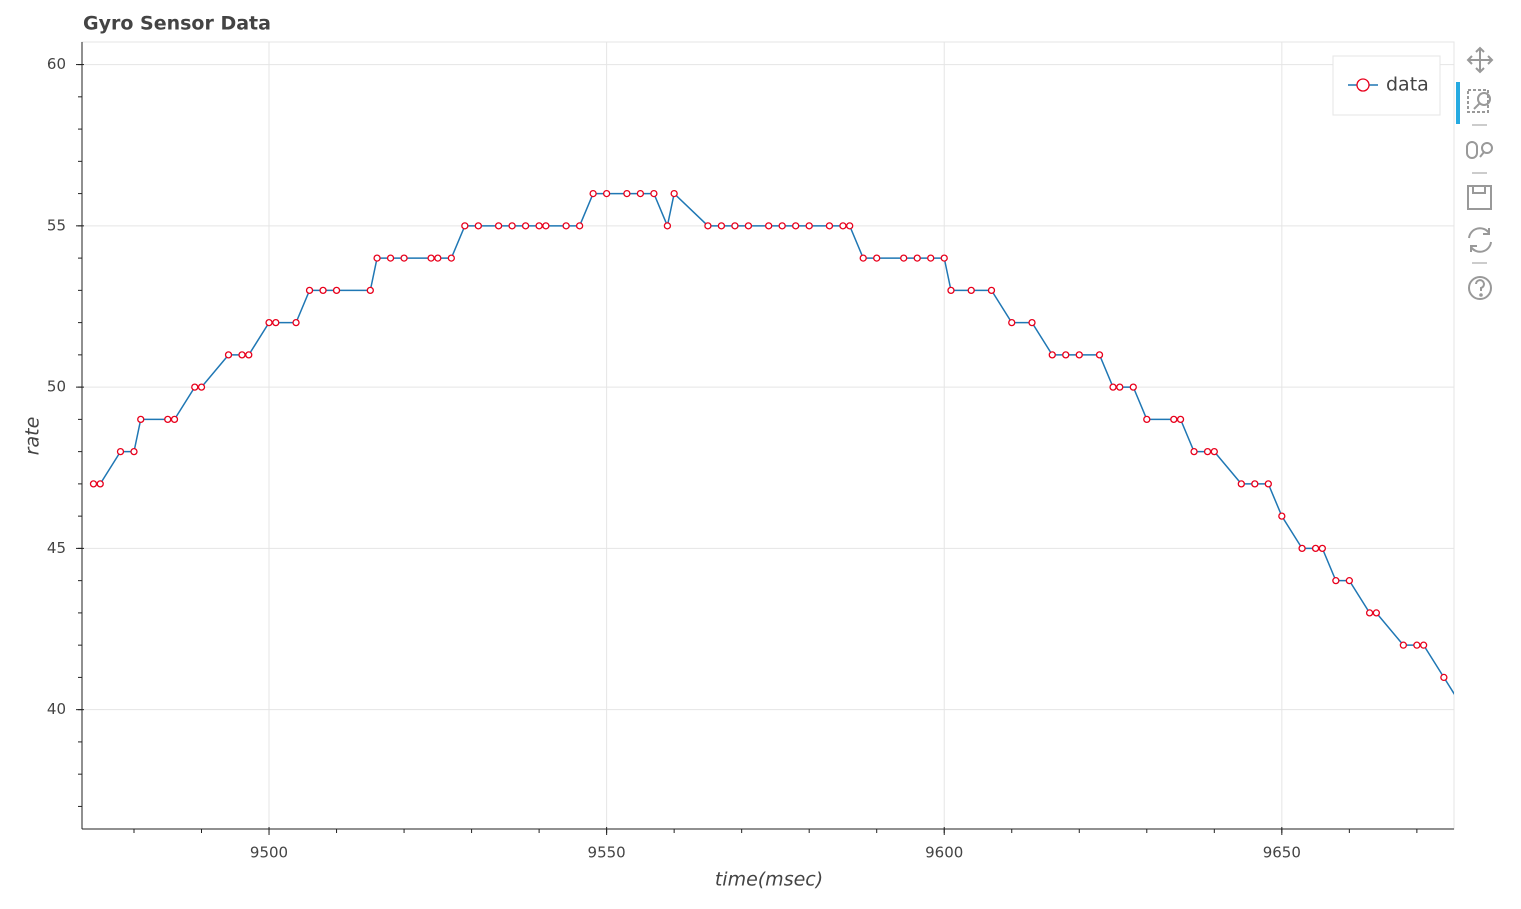 Image resolution: width=1521 pixels, height=909 pixels. Describe the element at coordinates (607, 853) in the screenshot. I see `x-tick-label: 9550` at that location.